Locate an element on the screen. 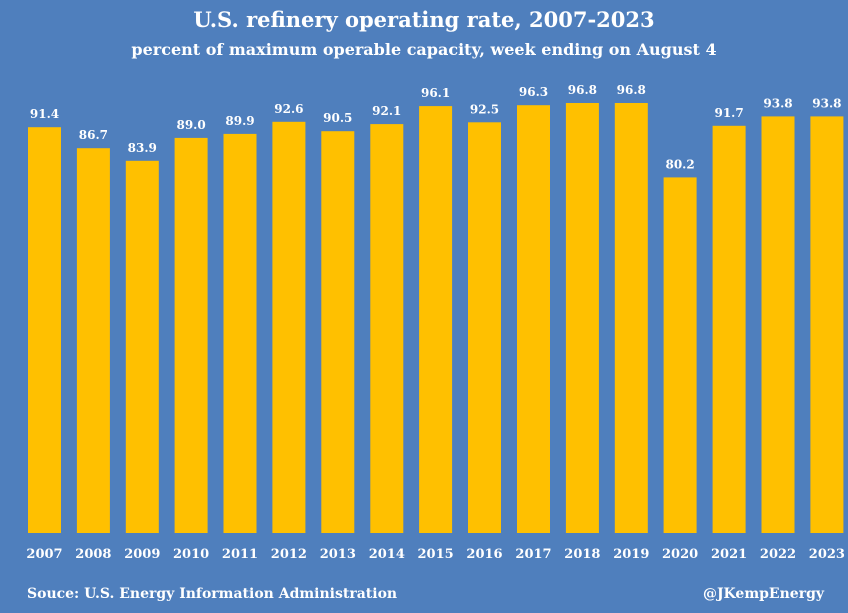  x-tick-2020: 2020 is located at coordinates (680, 554).